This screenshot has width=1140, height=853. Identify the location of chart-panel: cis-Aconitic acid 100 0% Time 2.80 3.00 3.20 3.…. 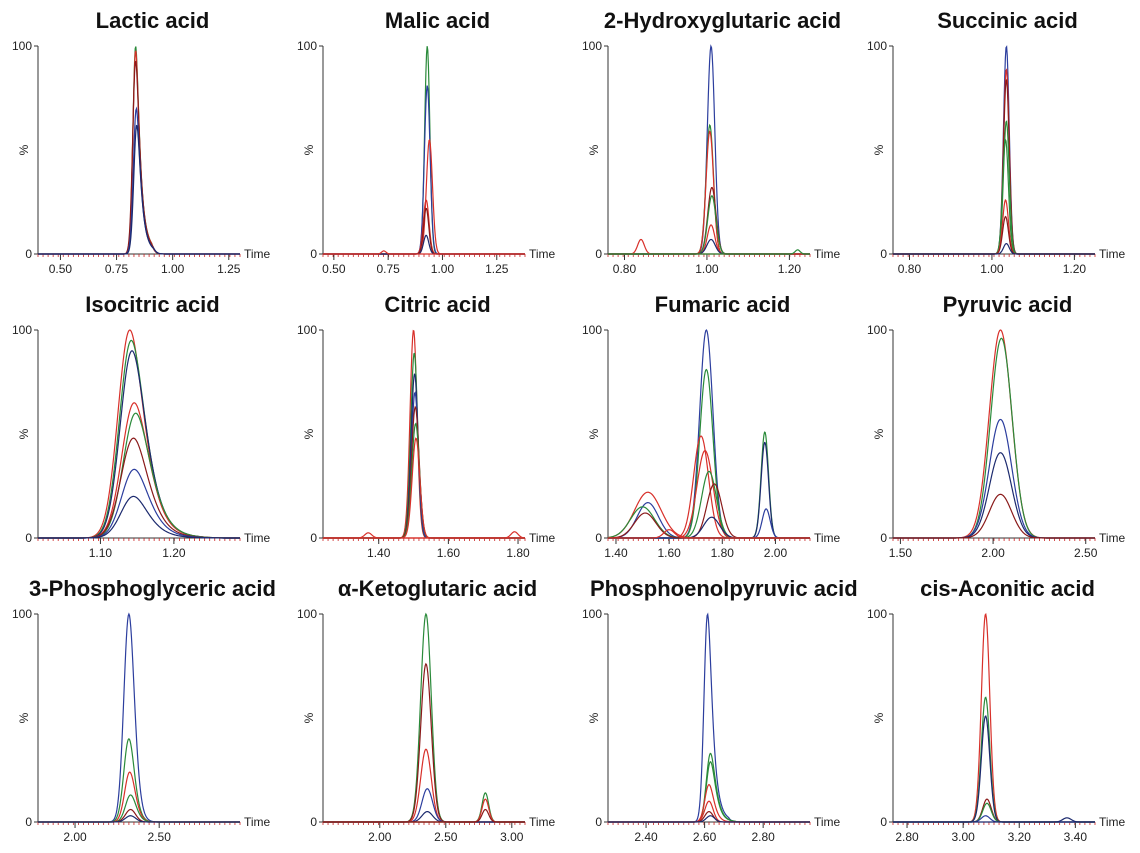
(997, 710).